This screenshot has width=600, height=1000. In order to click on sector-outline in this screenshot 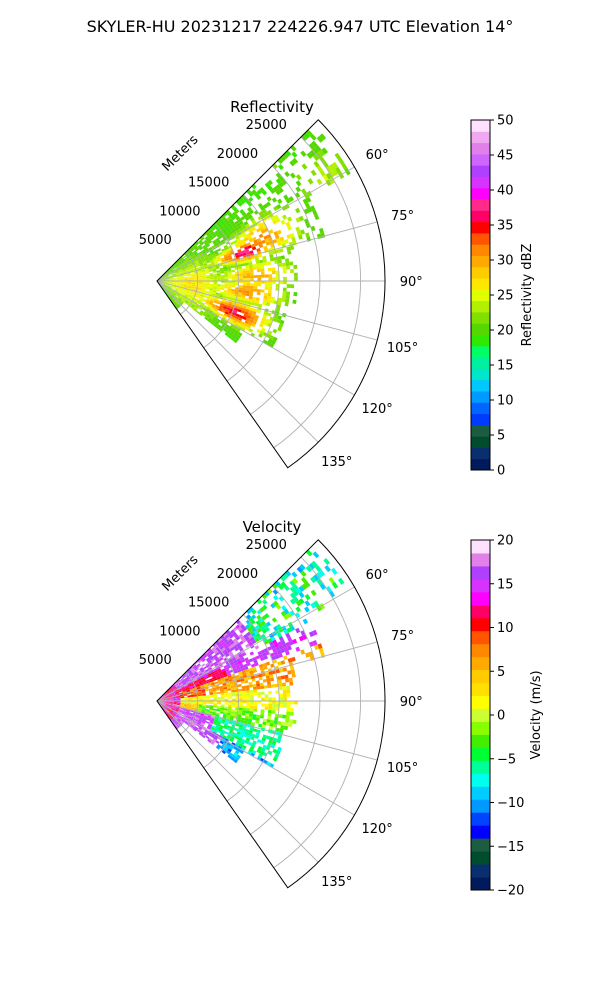, I will do `click(271, 714)`.